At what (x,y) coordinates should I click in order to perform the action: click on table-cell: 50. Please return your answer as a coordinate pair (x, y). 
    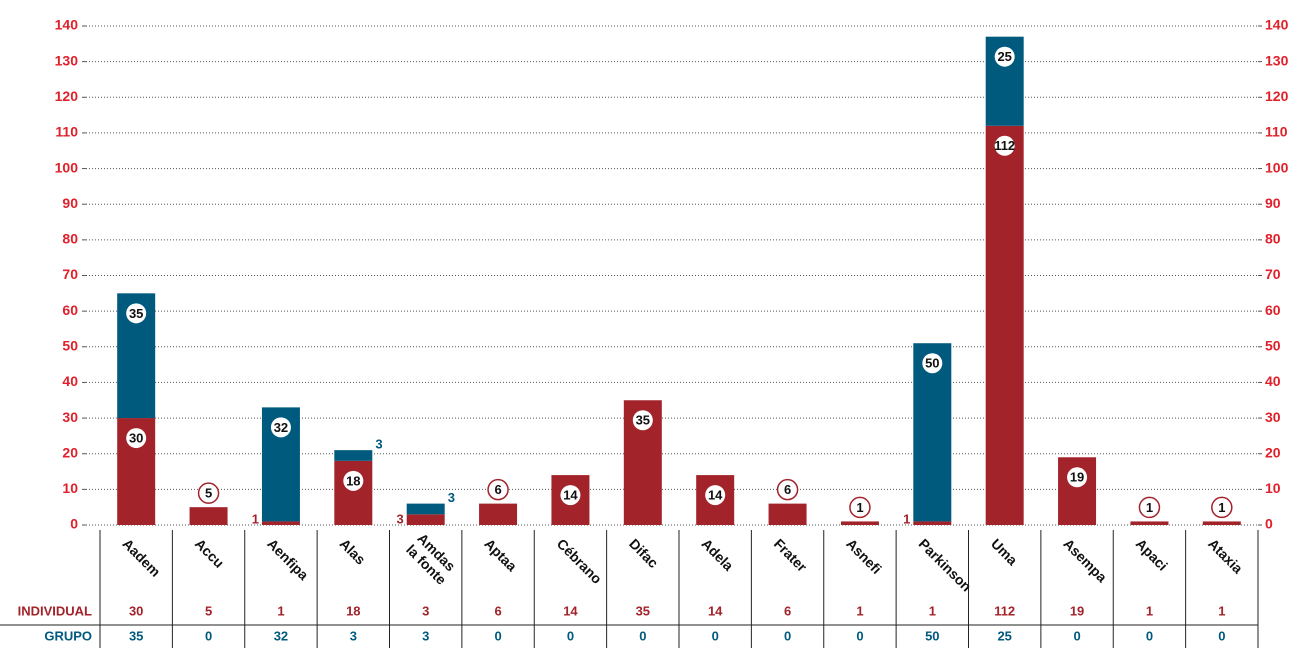
    Looking at the image, I should click on (932, 635).